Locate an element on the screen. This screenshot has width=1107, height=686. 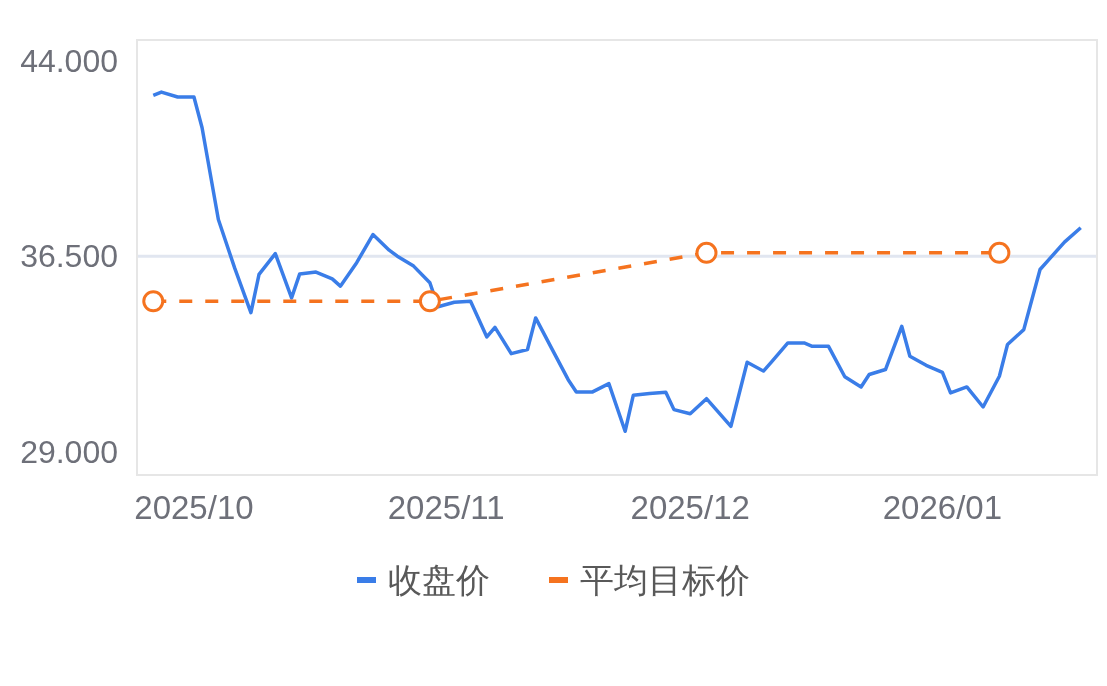
legend-item: 收盘价 is located at coordinates (423, 580).